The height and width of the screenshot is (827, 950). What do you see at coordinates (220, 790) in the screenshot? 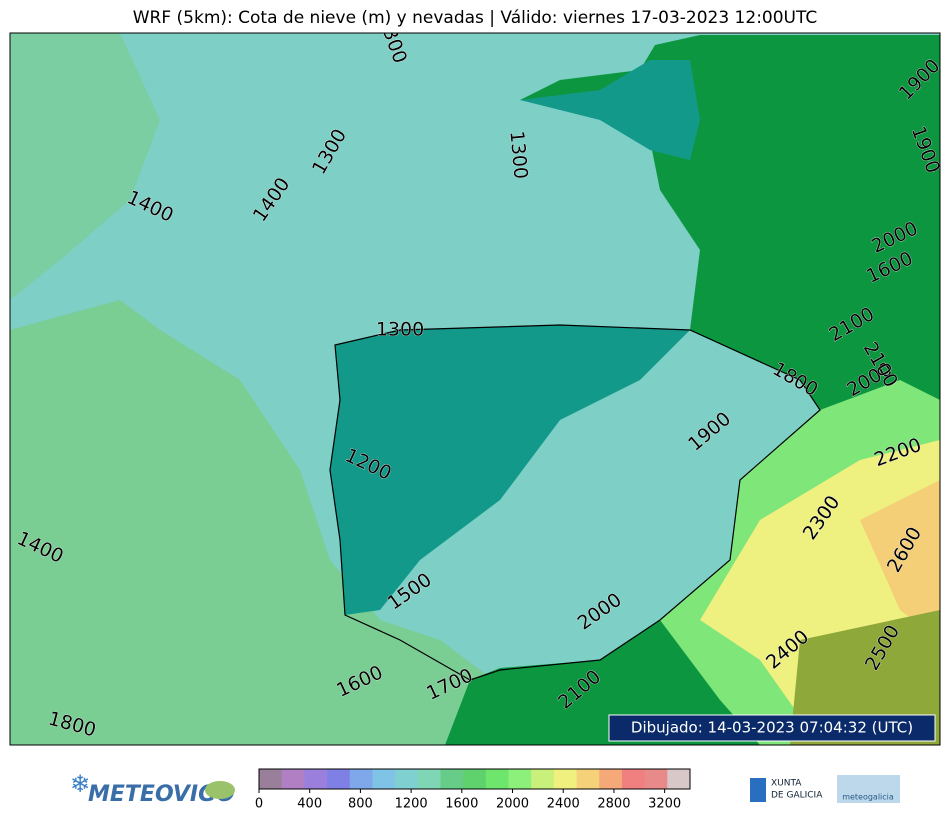
I see `leaf` at bounding box center [220, 790].